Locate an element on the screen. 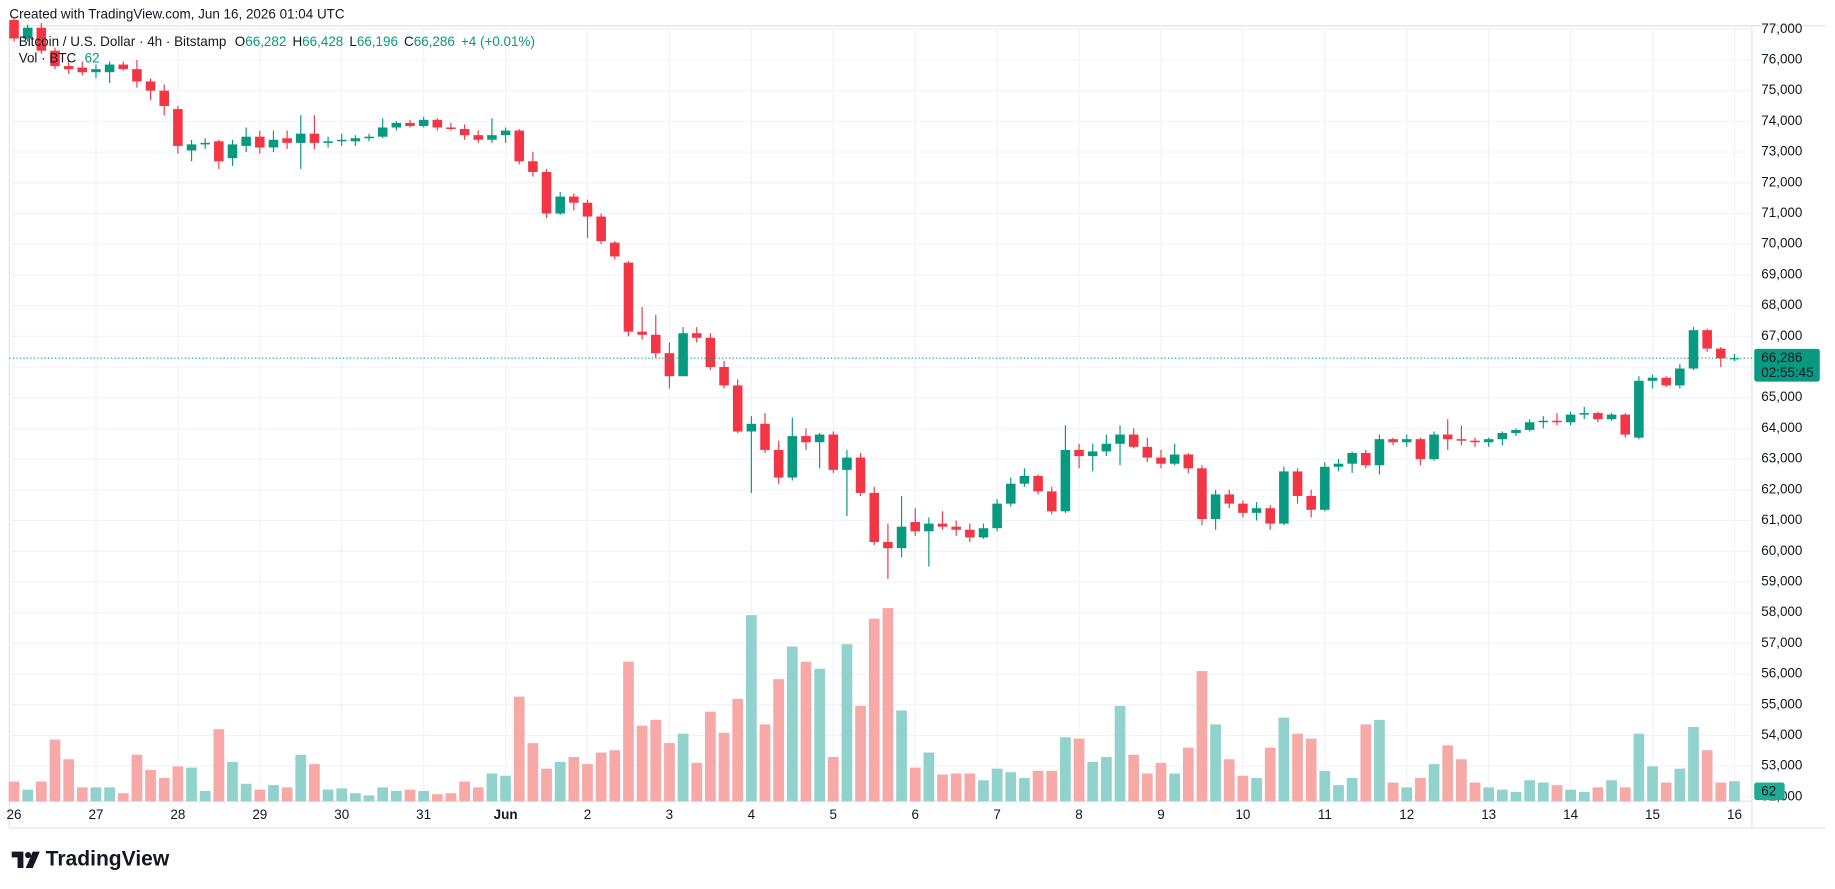  x-tick-label: 30 is located at coordinates (341, 814).